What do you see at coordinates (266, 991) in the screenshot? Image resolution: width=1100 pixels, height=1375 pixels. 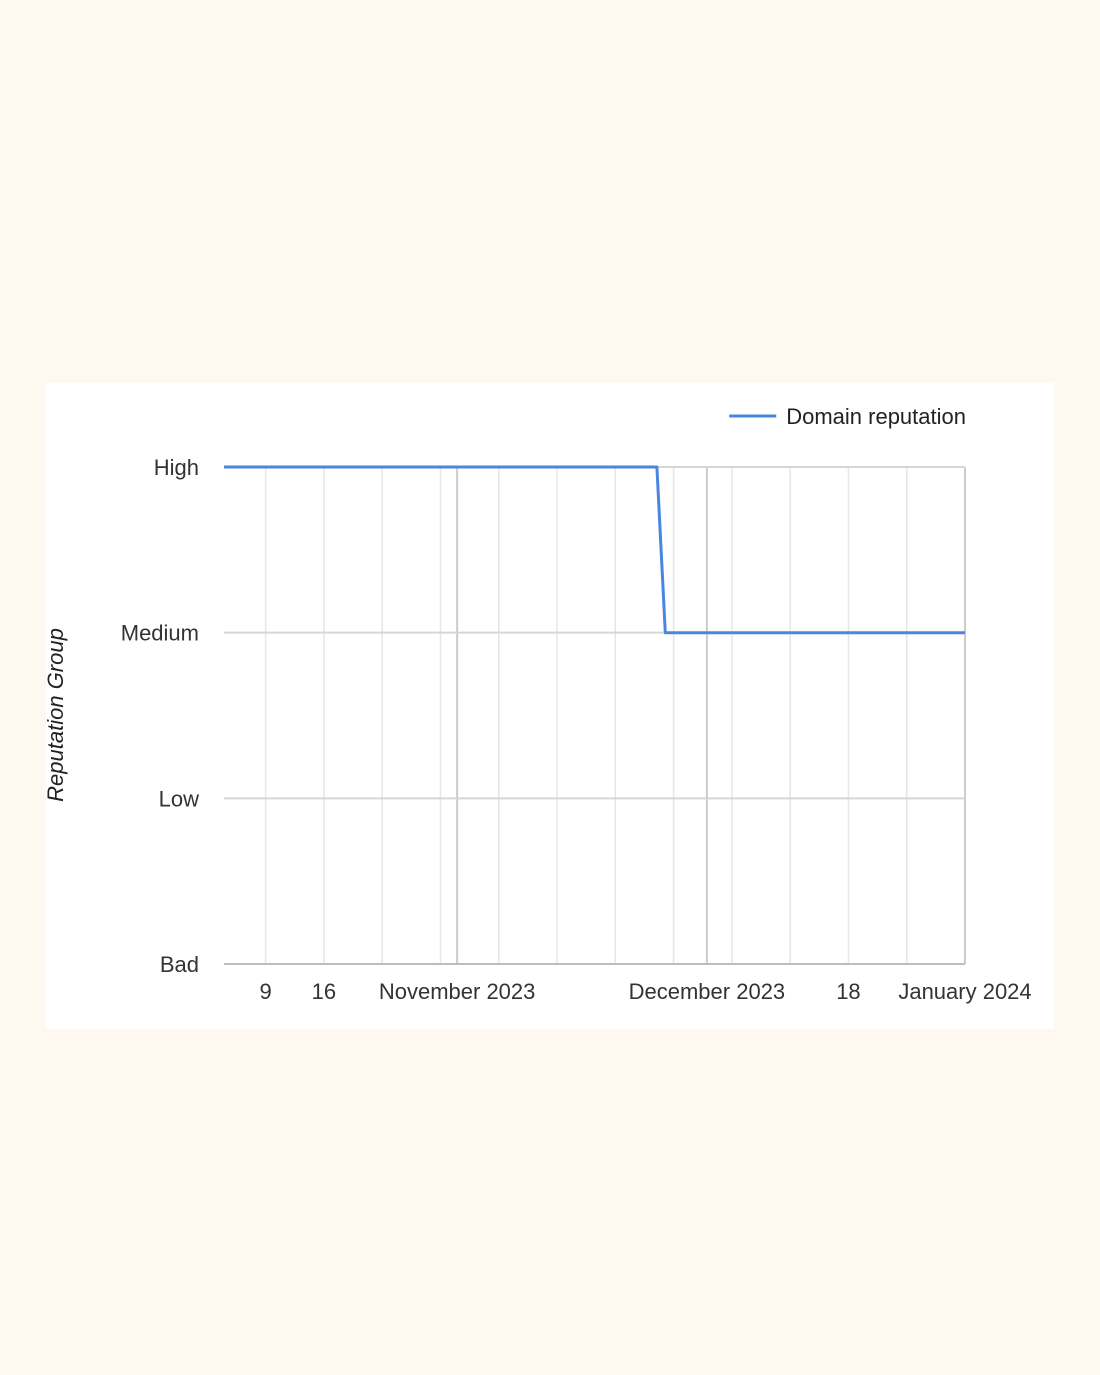 I see `x-tick-label: 9` at bounding box center [266, 991].